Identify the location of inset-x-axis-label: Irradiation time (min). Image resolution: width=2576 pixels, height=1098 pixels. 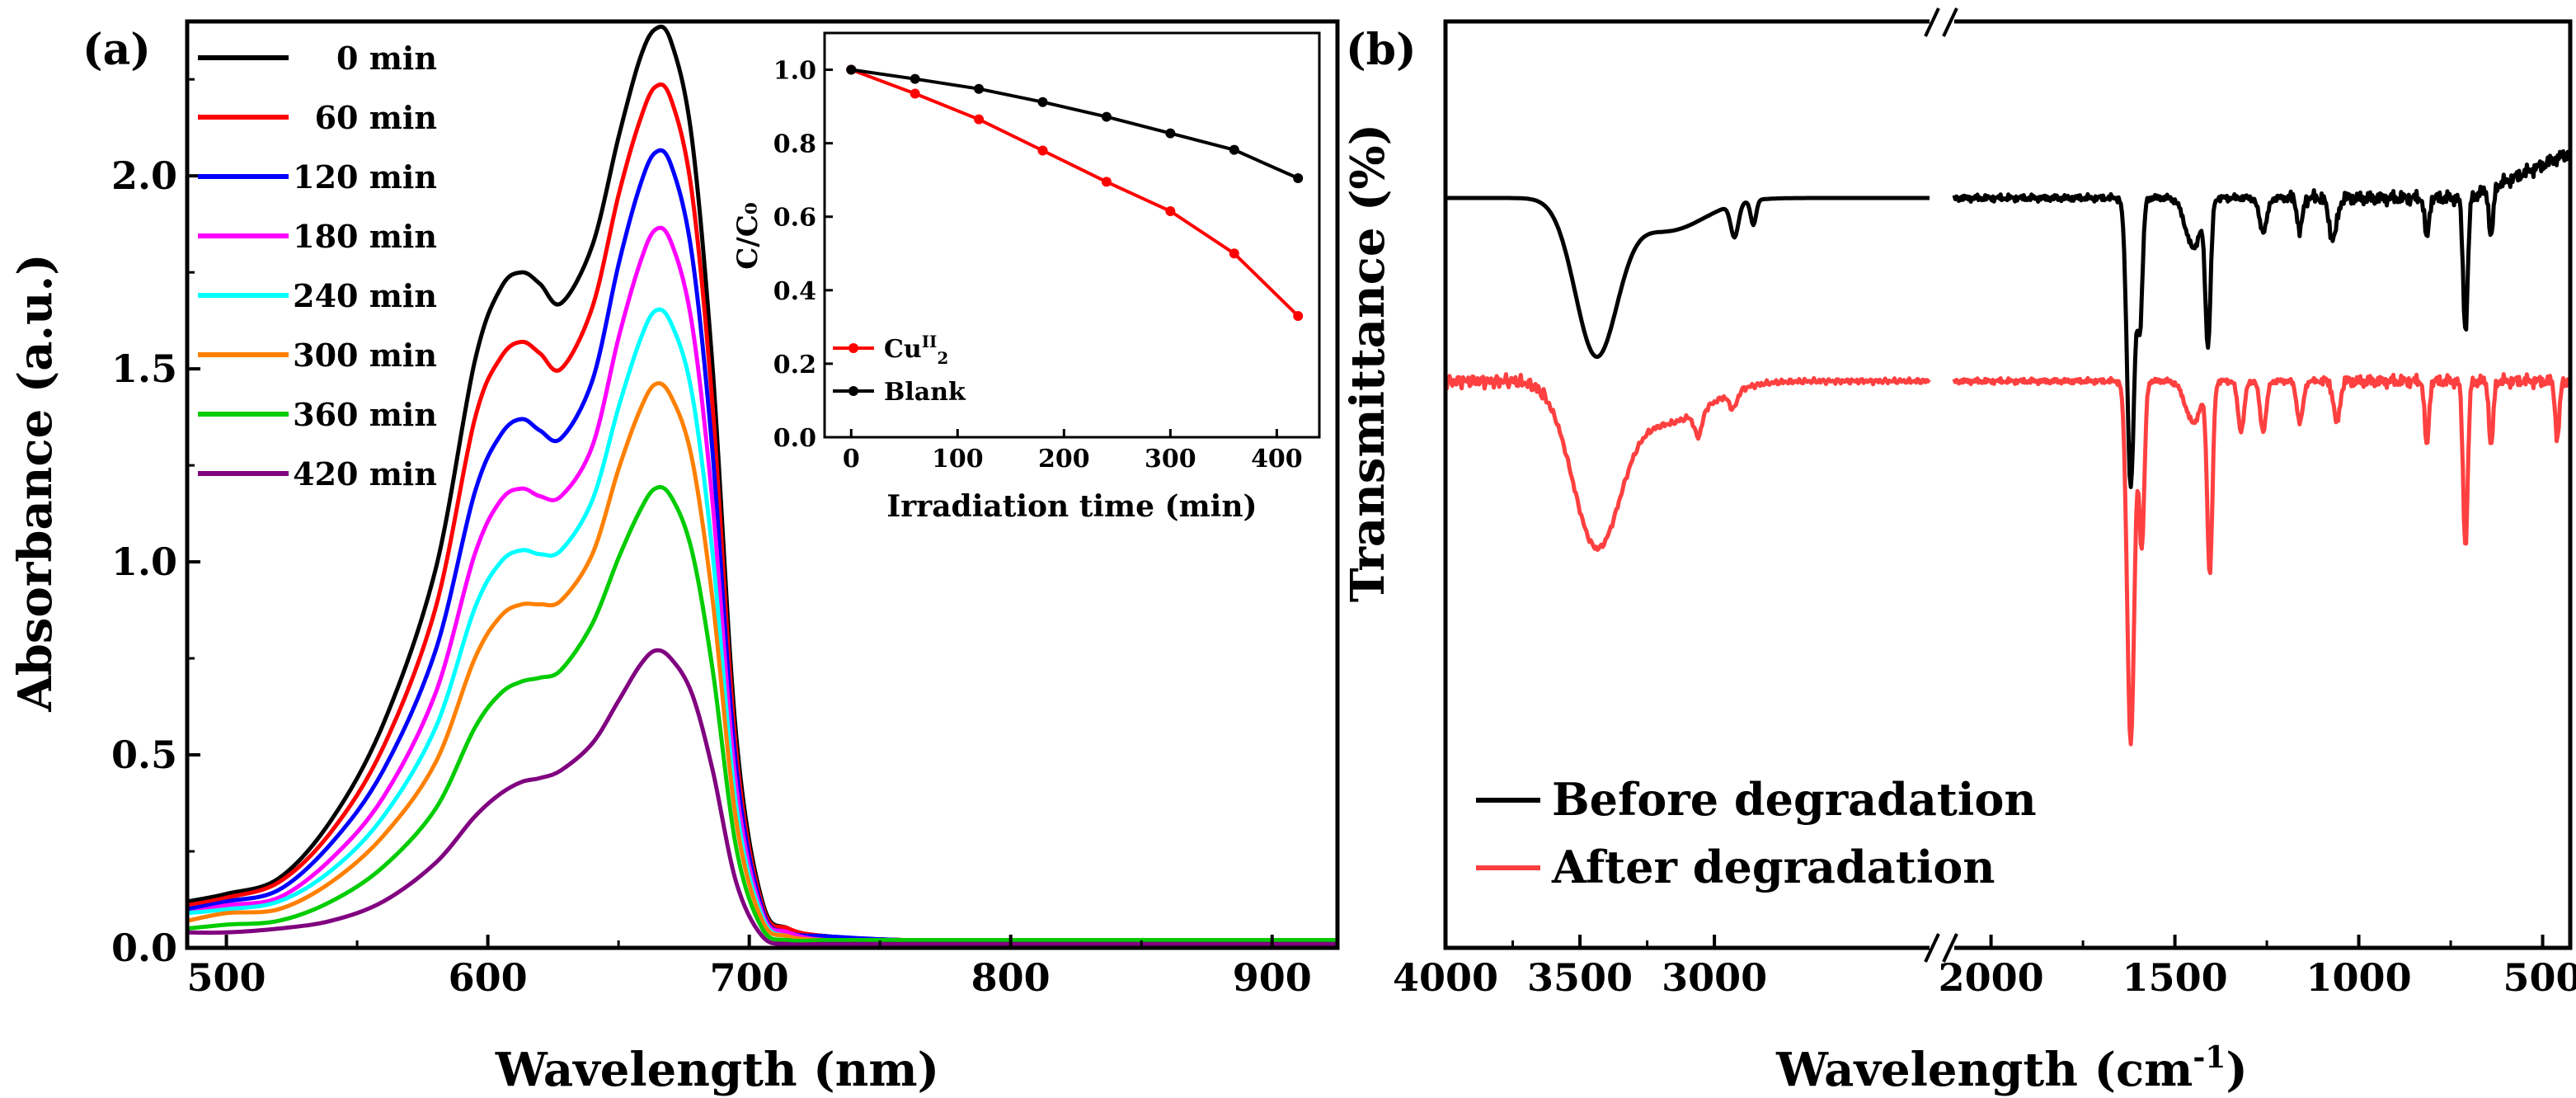
(1071, 507).